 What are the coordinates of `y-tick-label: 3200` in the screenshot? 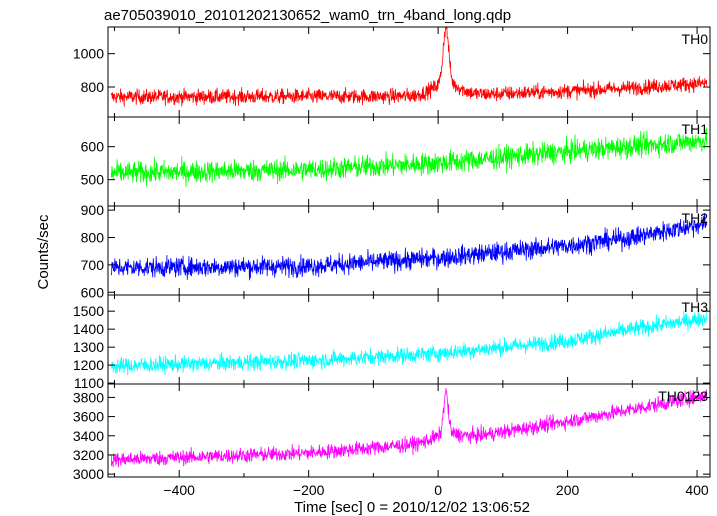 It's located at (88, 455).